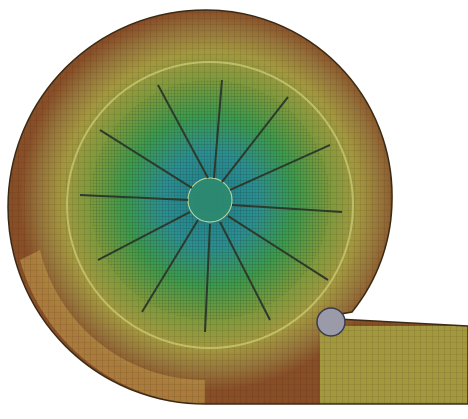  What do you see at coordinates (331, 322) in the screenshot?
I see `cutoff-tongue` at bounding box center [331, 322].